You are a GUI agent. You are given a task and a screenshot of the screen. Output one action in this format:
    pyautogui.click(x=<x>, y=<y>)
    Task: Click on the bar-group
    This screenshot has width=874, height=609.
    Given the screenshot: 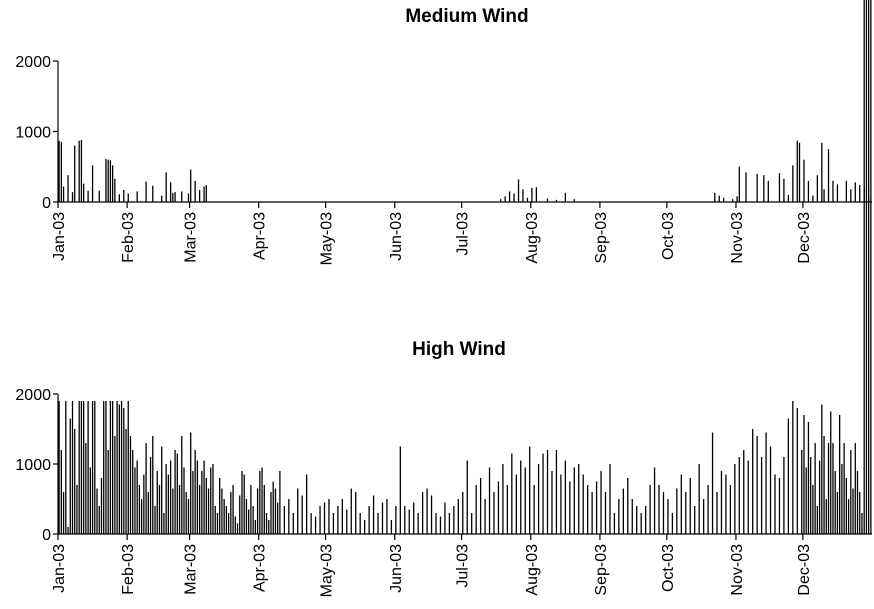 What is the action you would take?
    pyautogui.click(x=464, y=170)
    